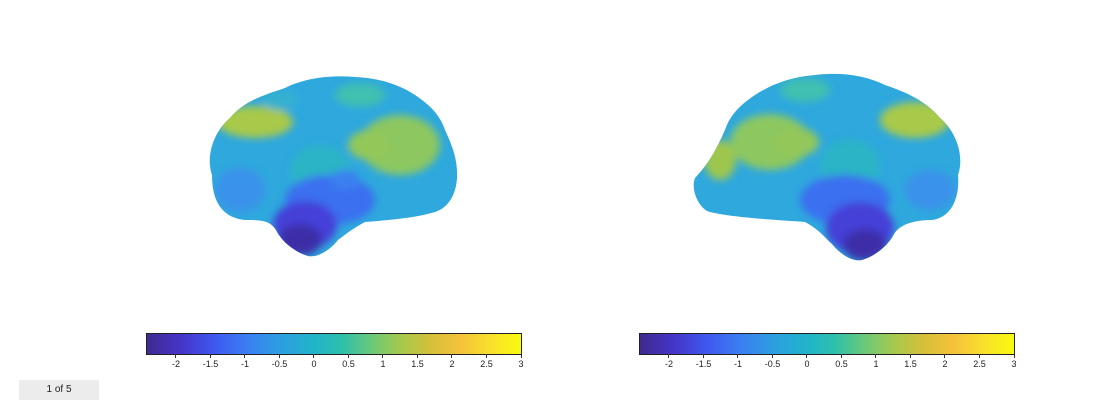 The height and width of the screenshot is (420, 1120). Describe the element at coordinates (827, 344) in the screenshot. I see `right-colorbar-gradient` at that location.